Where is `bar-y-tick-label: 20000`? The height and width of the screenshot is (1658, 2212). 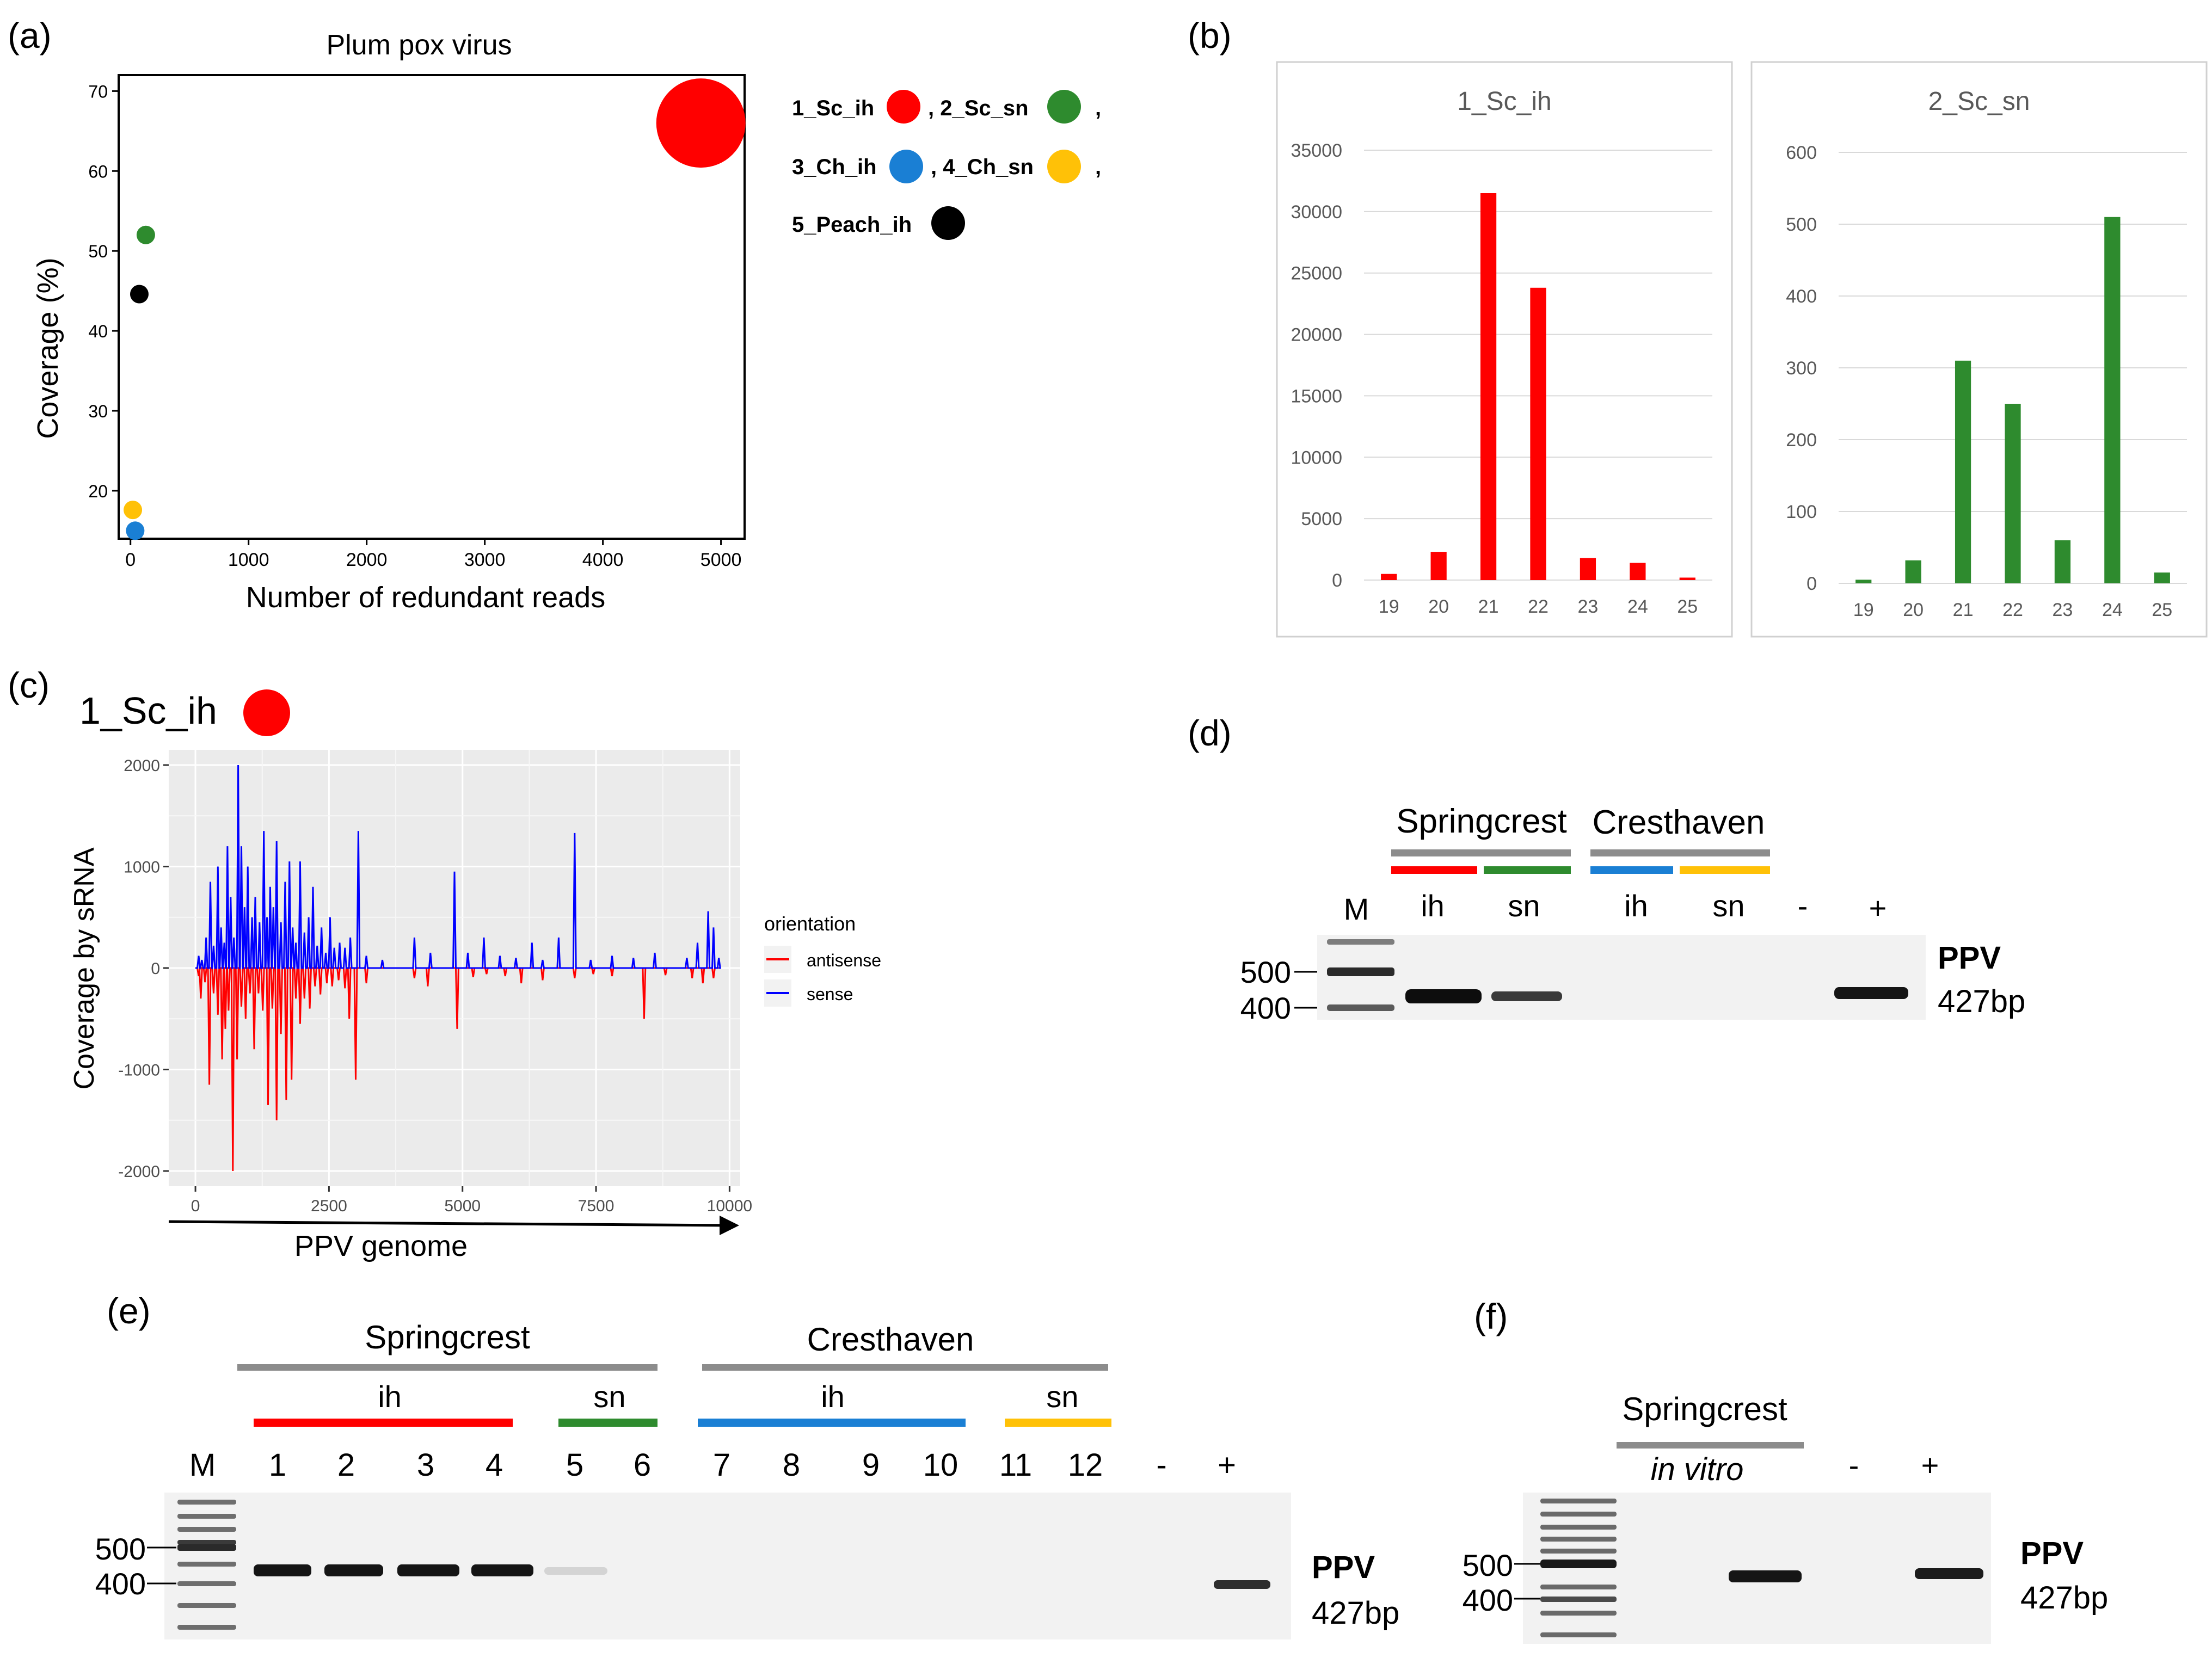 bar-y-tick-label: 20000 is located at coordinates (1316, 335).